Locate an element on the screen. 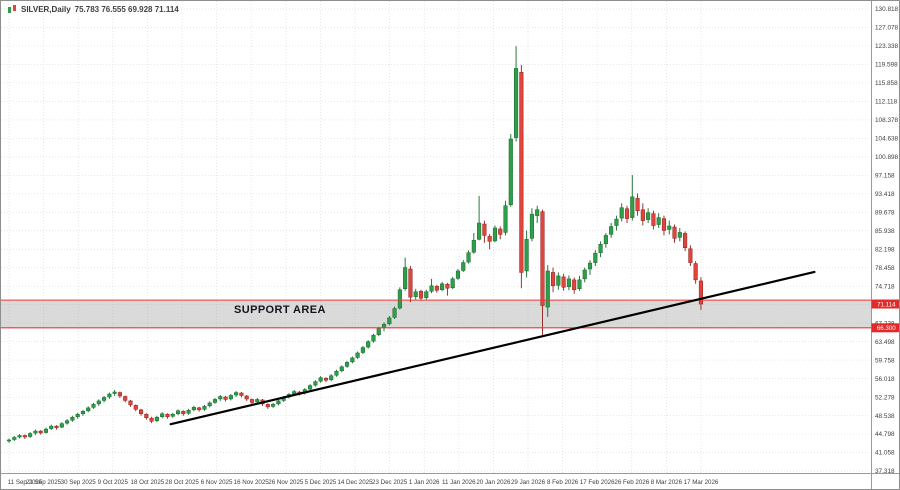  time-axis-label: 20 Jan 2026 is located at coordinates (493, 482).